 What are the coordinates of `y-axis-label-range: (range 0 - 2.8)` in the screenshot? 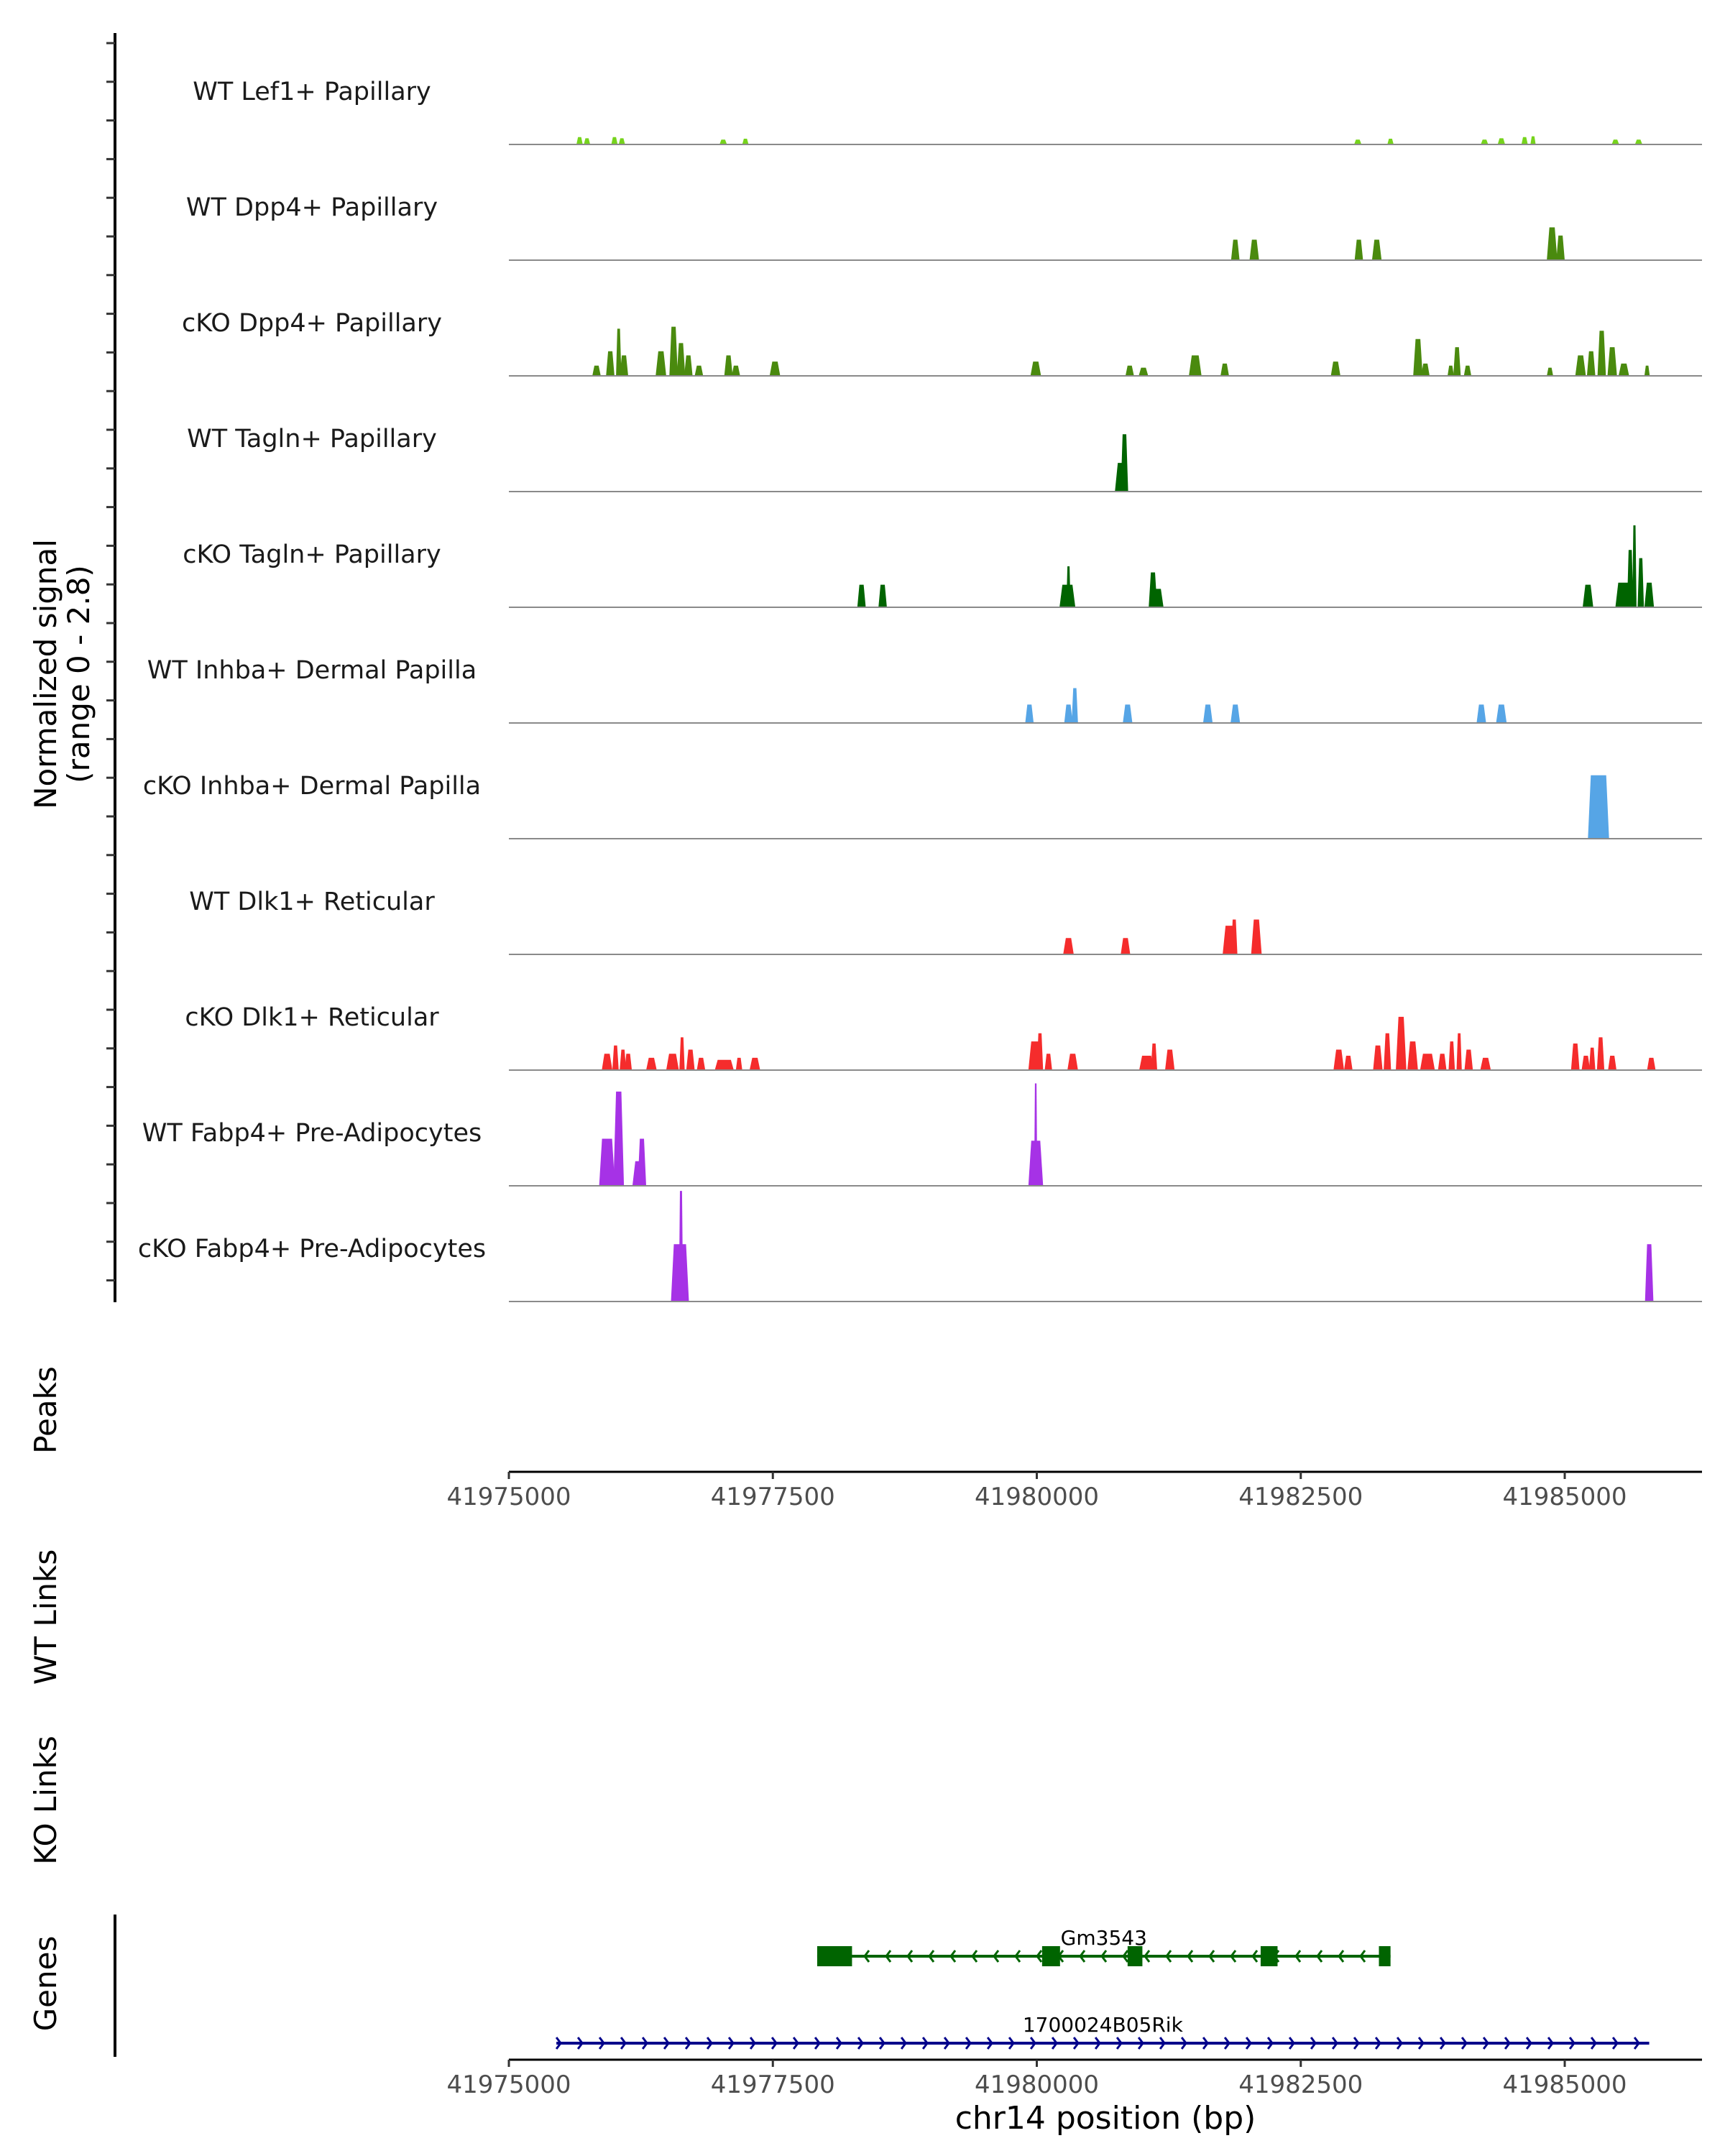 It's located at (78, 674).